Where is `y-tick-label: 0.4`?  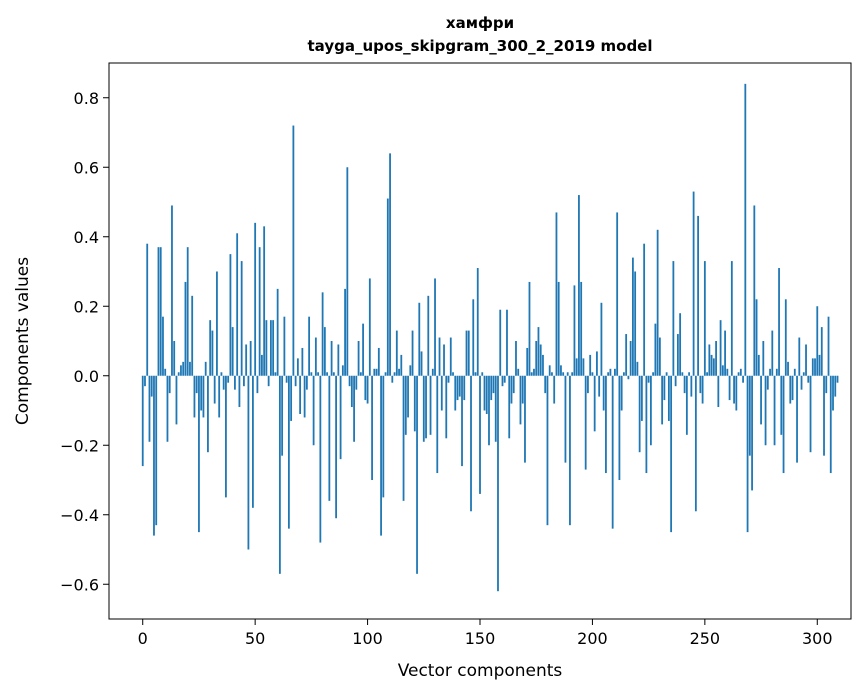 y-tick-label: 0.4 is located at coordinates (86, 237).